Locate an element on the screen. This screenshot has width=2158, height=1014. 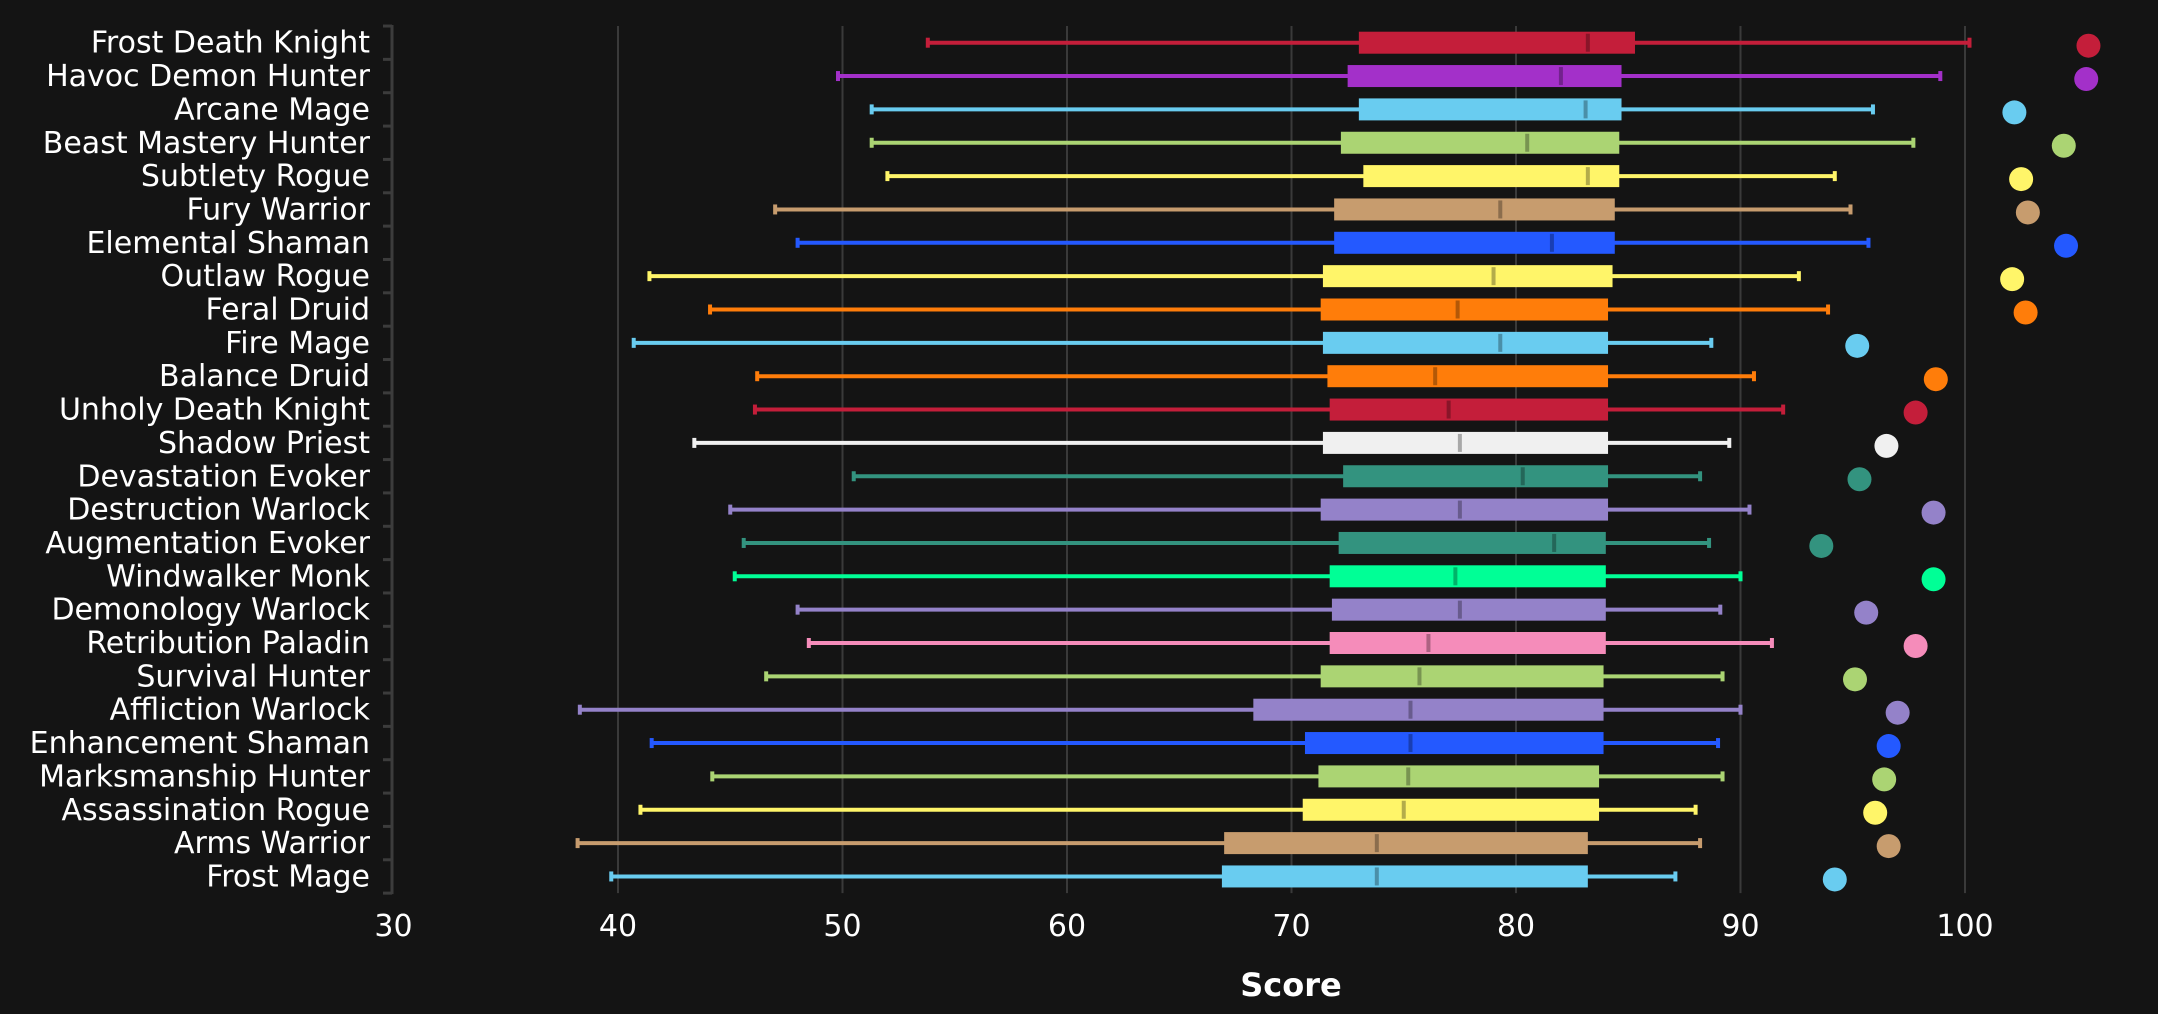
y-tick-label: Affliction Warlock is located at coordinates (240, 710).